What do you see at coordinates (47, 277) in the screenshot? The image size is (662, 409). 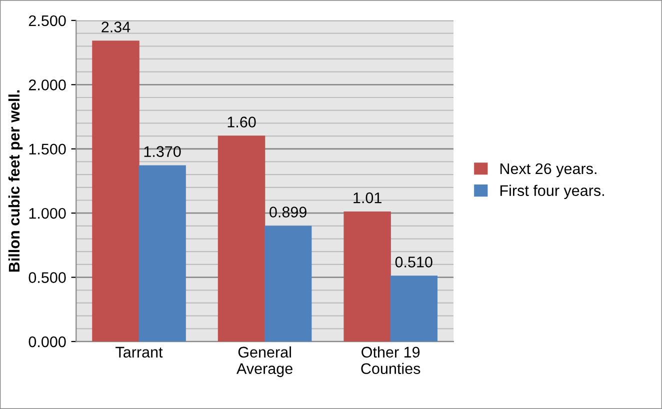 I see `y-tick-label: 0.500` at bounding box center [47, 277].